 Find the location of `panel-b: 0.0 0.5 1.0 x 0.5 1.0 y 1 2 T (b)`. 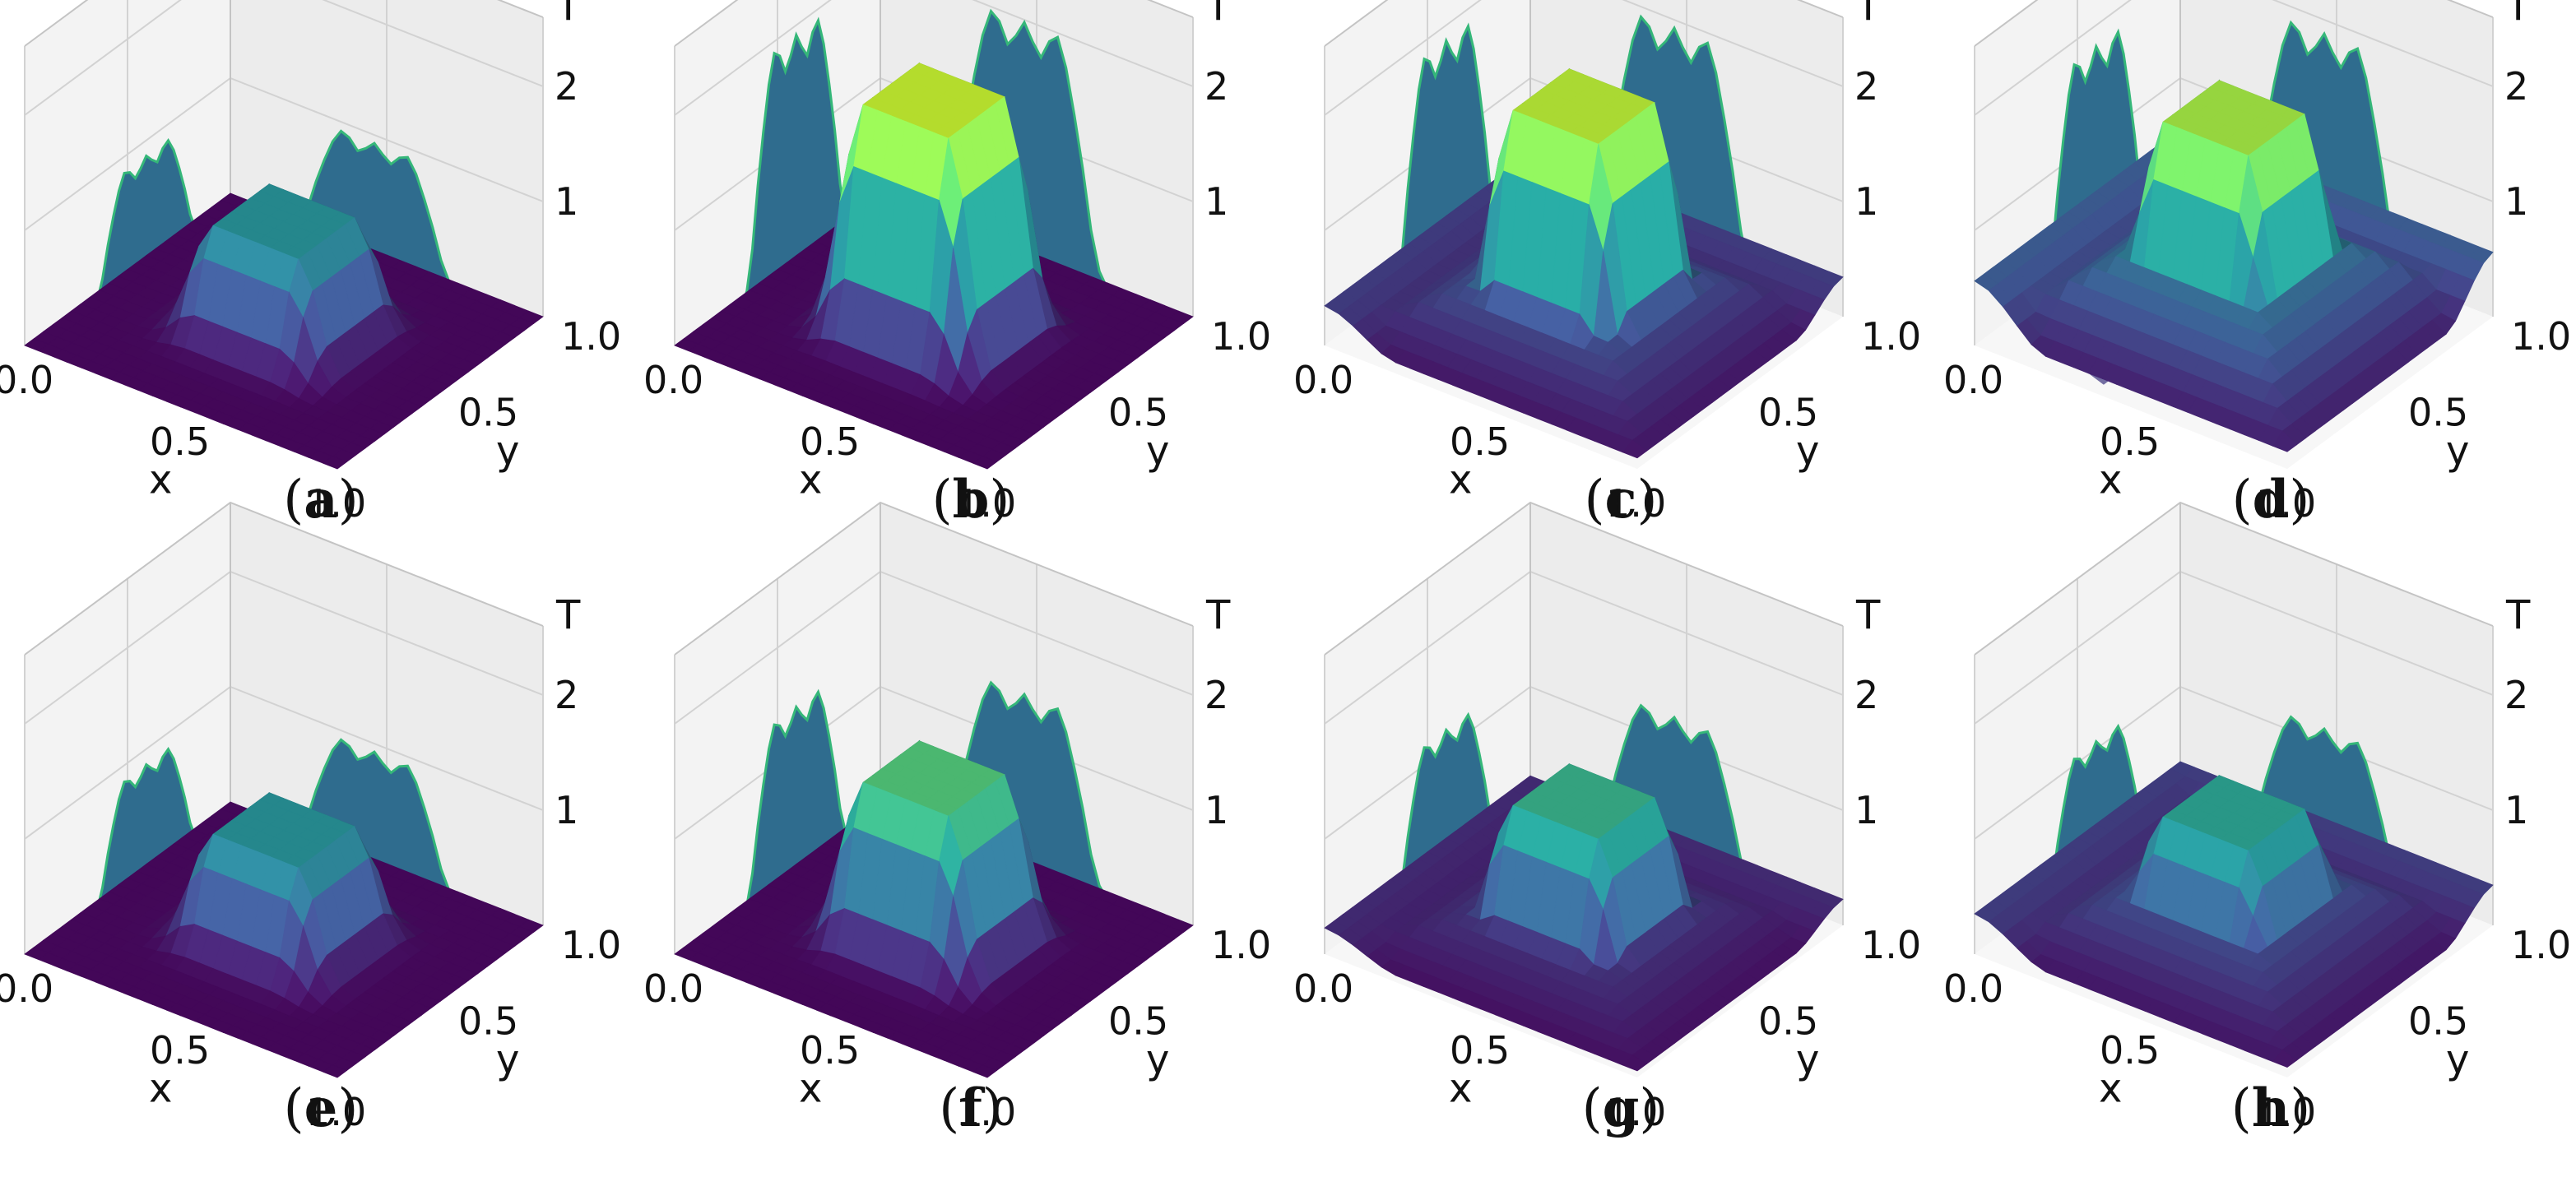

panel-b: 0.0 0.5 1.0 x 0.5 1.0 y 1 2 T (b) is located at coordinates (967, 296).